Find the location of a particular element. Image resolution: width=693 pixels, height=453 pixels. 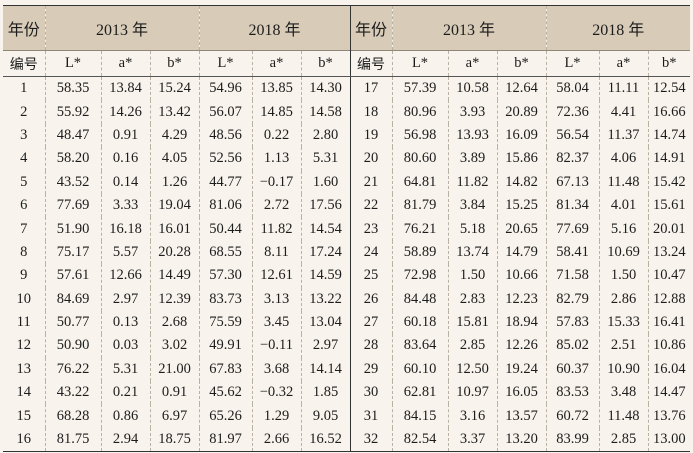

value-cell: 16.66 is located at coordinates (669, 112).